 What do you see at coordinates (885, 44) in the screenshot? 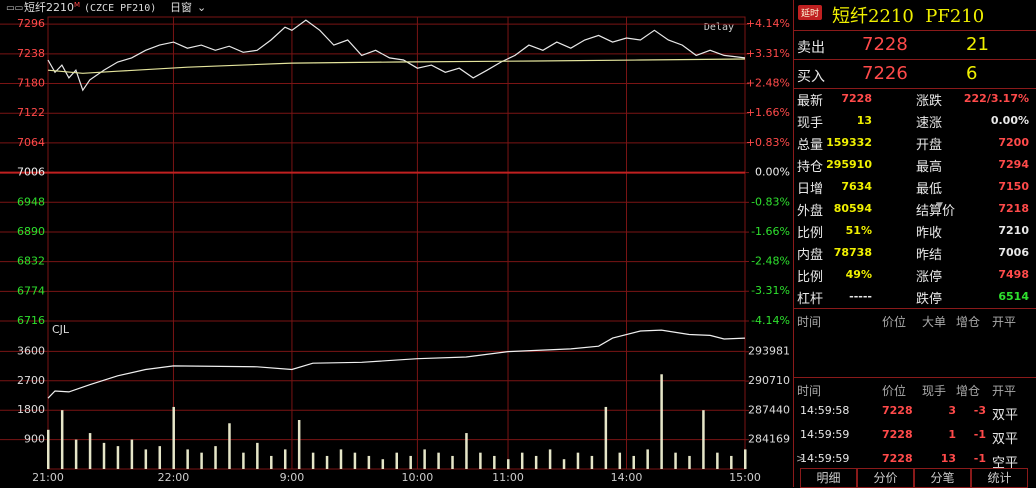
I see `ask-price: 7228` at bounding box center [885, 44].